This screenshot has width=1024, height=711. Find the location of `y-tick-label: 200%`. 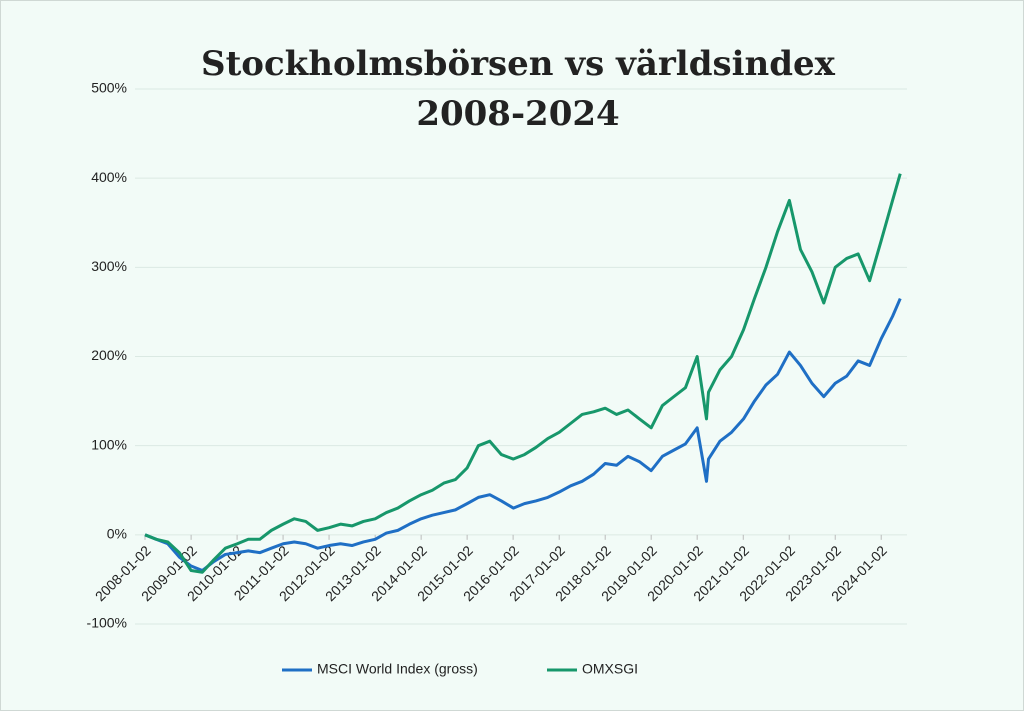

y-tick-label: 200% is located at coordinates (109, 355).